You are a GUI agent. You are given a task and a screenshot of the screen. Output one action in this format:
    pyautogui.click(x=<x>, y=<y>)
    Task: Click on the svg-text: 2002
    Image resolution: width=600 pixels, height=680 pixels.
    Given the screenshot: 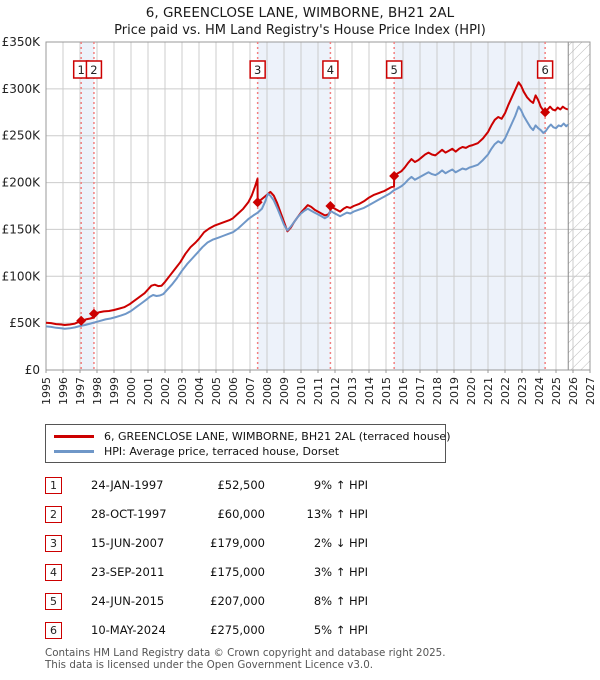 What is the action you would take?
    pyautogui.click(x=165, y=391)
    